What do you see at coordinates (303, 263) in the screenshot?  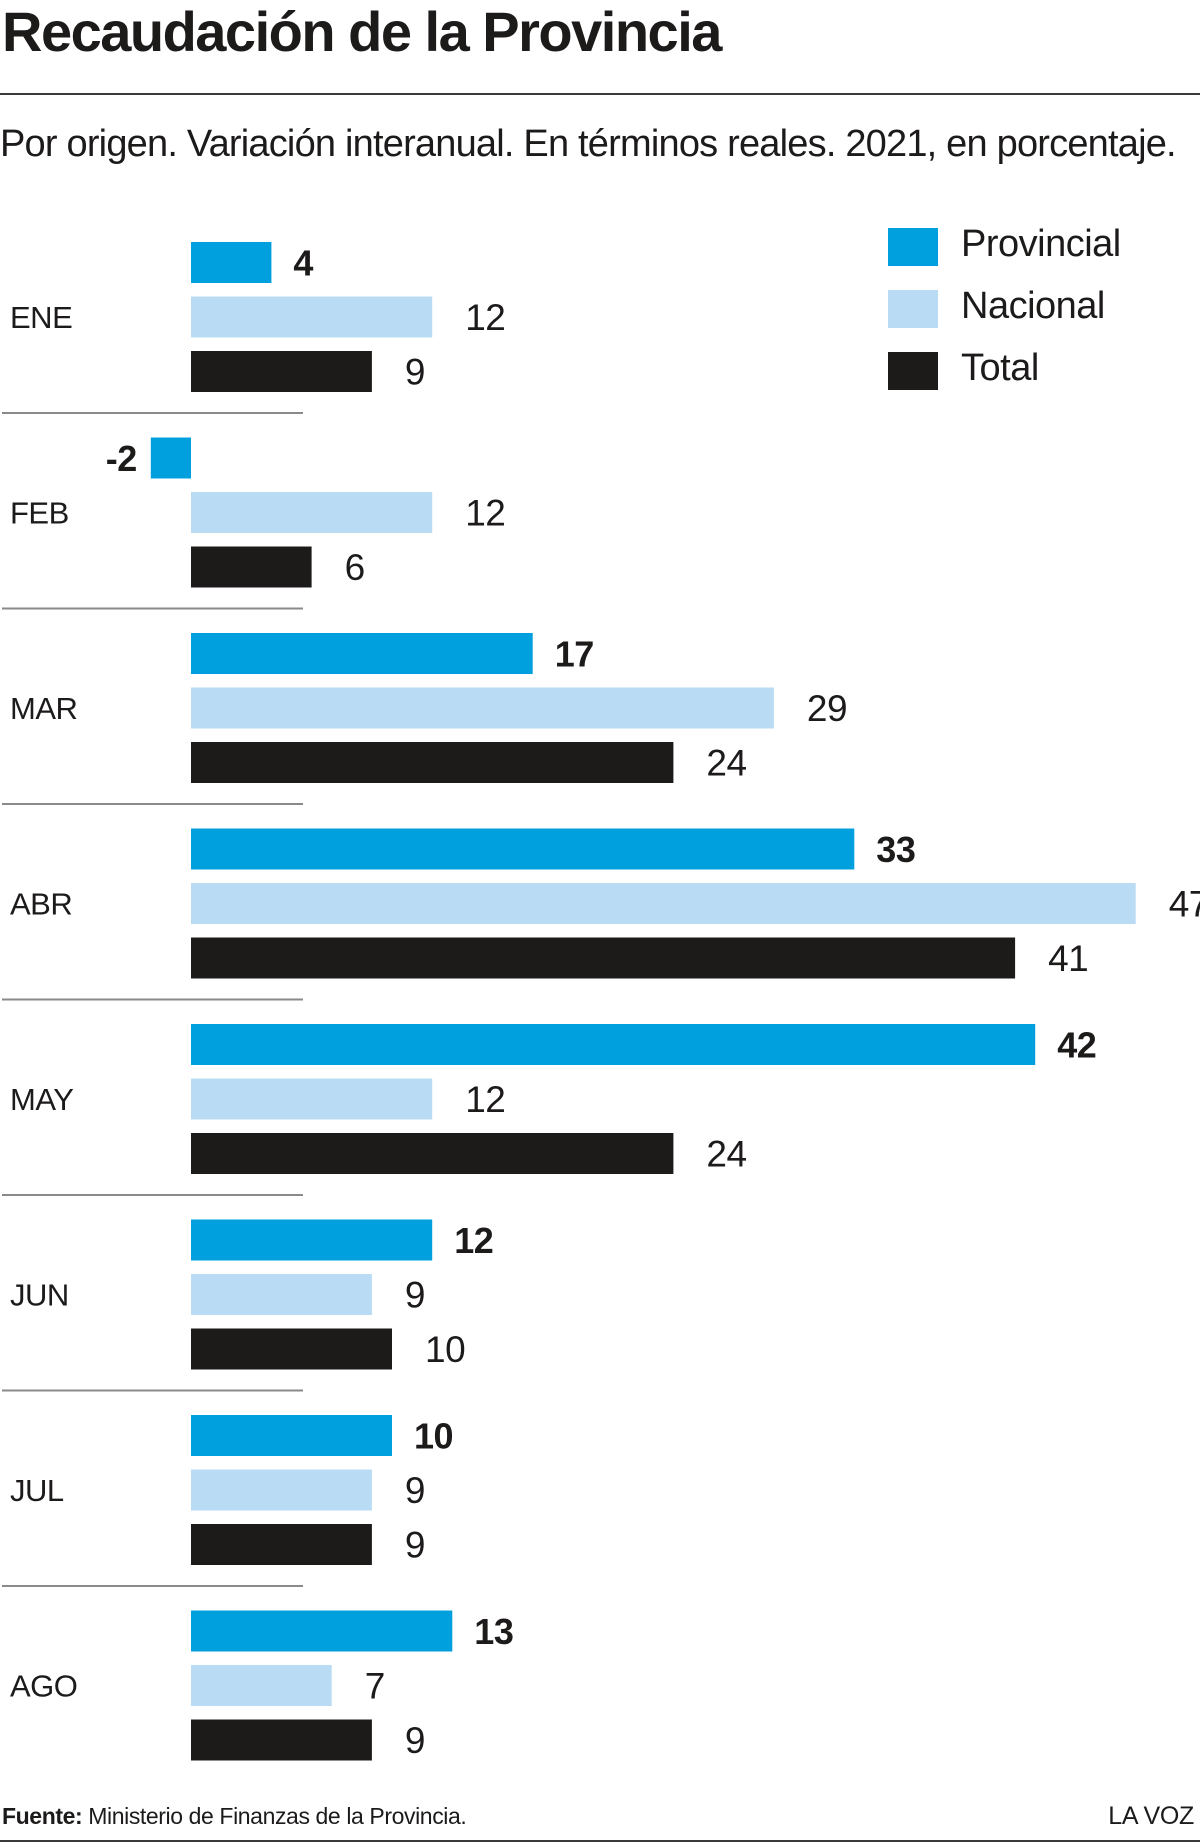 I see `data-label-provincial-ene: 4` at bounding box center [303, 263].